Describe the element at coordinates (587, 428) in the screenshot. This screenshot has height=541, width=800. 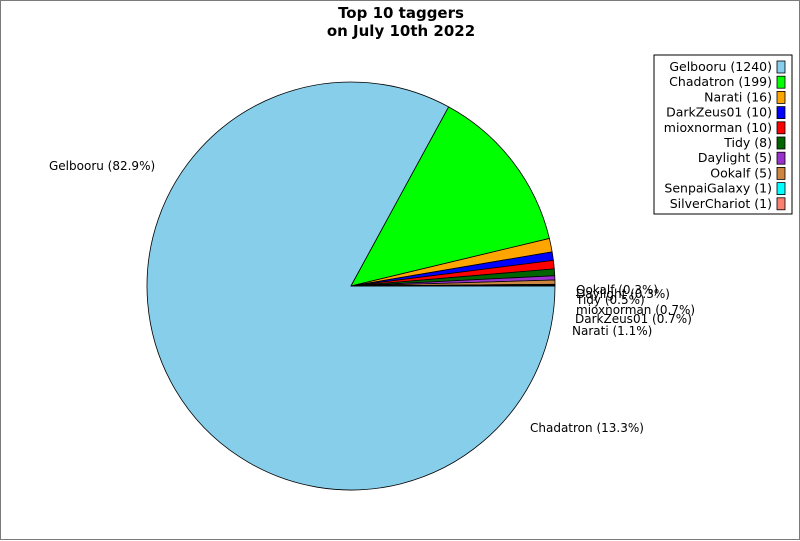
I see `slice-label-chadatron: Chadatron (13.3%)` at that location.